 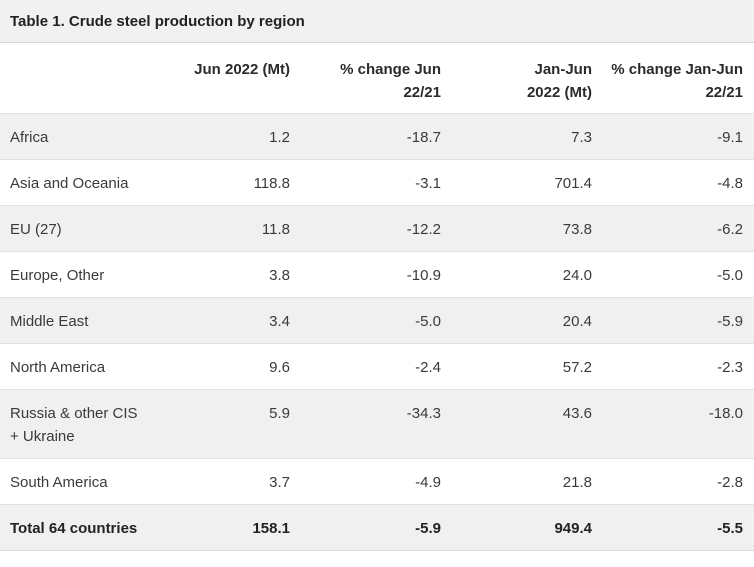 What do you see at coordinates (390, 81) in the screenshot?
I see `column-header-pct-change-jun: % change Jun 22/21` at bounding box center [390, 81].